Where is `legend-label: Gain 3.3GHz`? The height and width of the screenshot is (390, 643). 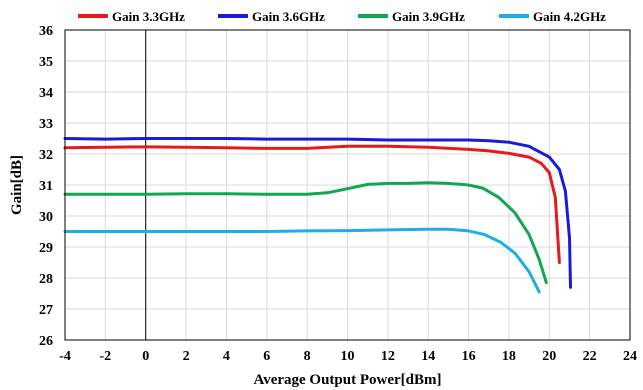 legend-label: Gain 3.3GHz is located at coordinates (148, 16).